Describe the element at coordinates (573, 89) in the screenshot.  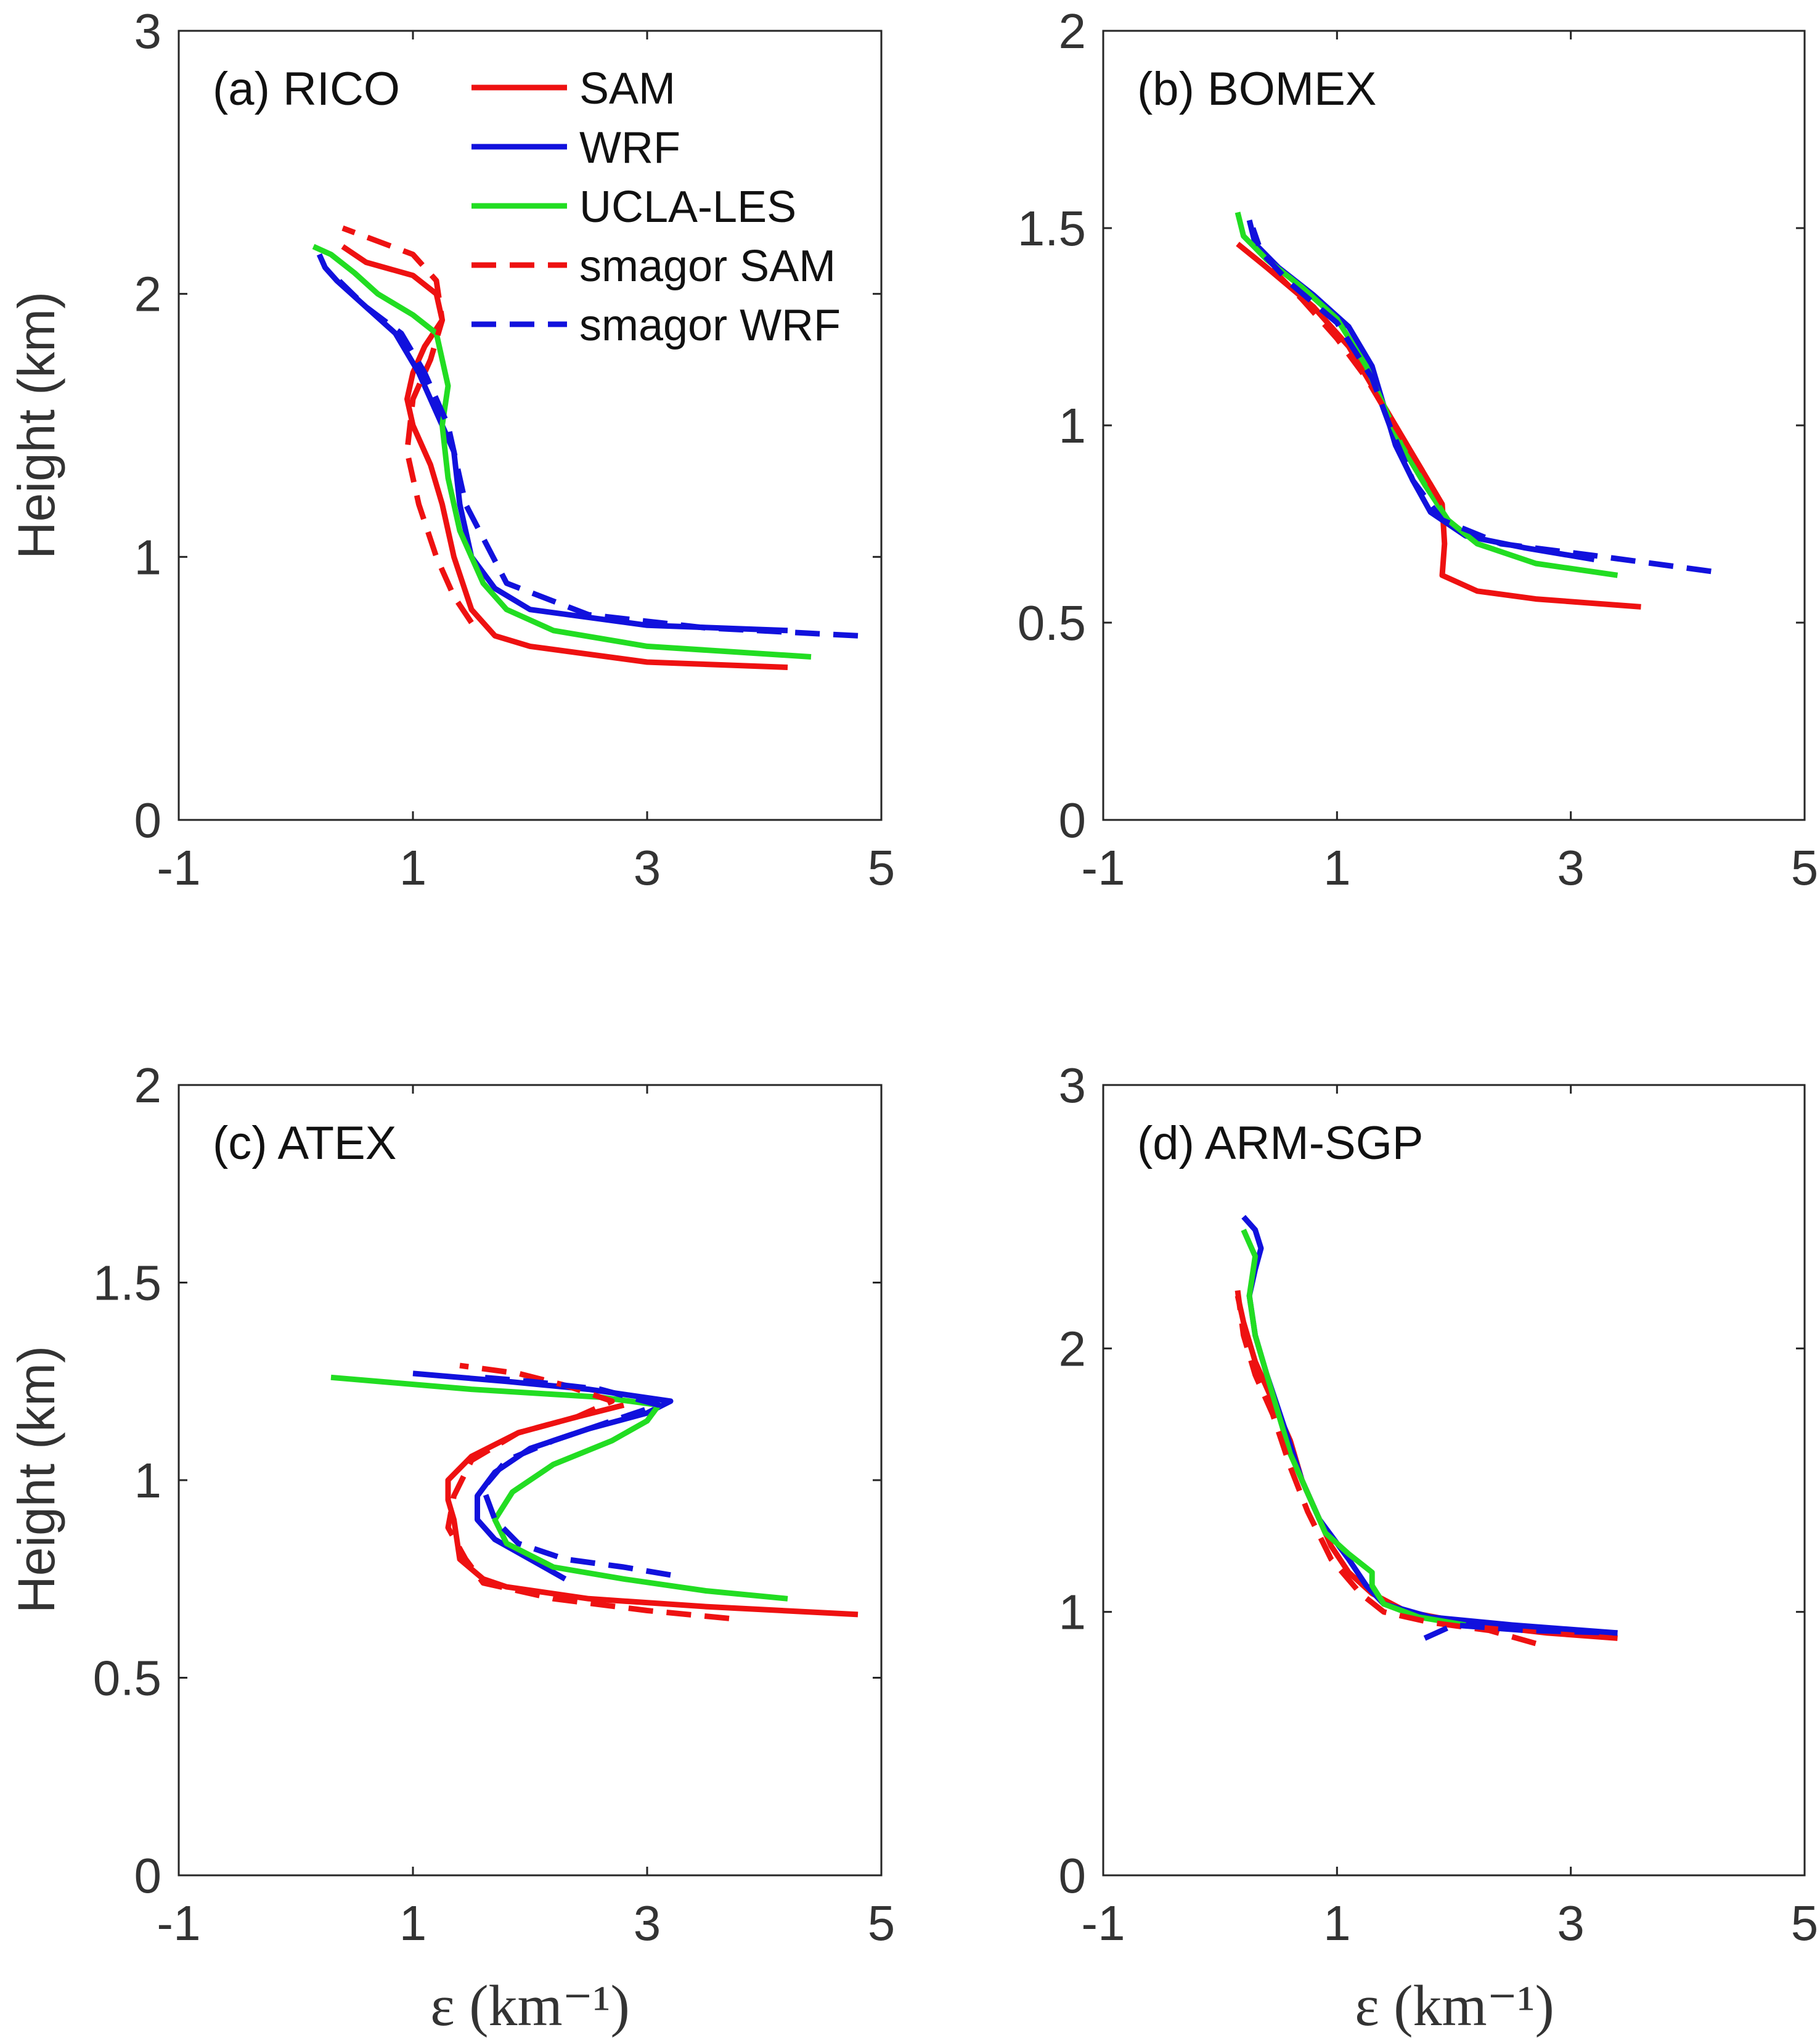
I see `legend-item-sam: SAM` at that location.